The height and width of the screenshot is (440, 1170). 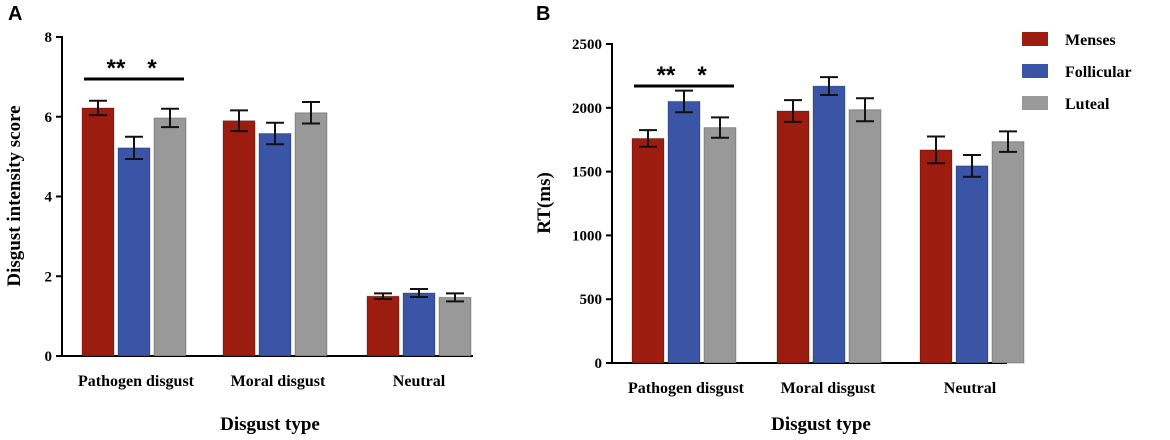 What do you see at coordinates (14, 195) in the screenshot?
I see `panel-a-y-axis-title: Disgust intensity score` at bounding box center [14, 195].